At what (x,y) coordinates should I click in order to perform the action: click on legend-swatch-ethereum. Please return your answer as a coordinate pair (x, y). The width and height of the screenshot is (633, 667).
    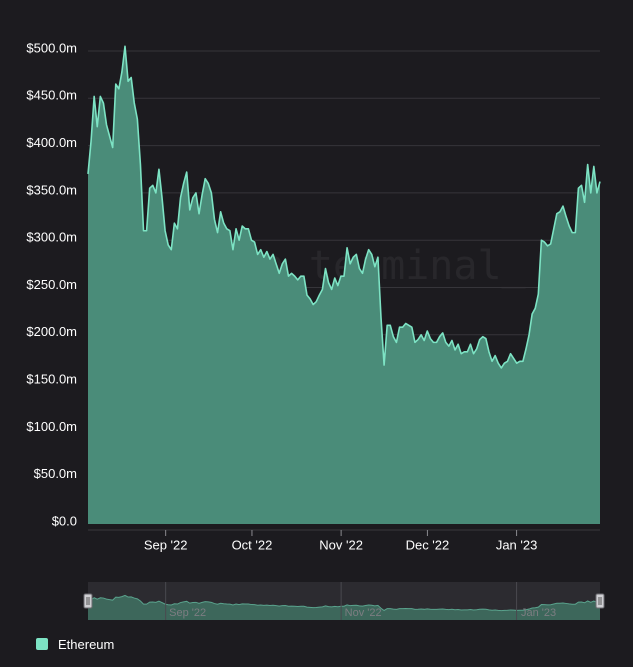
    Looking at the image, I should click on (42, 644).